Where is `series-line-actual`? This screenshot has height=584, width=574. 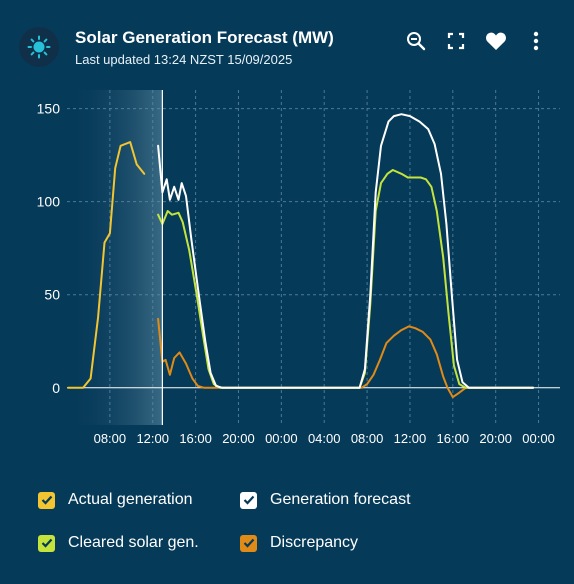 series-line-actual is located at coordinates (106, 265).